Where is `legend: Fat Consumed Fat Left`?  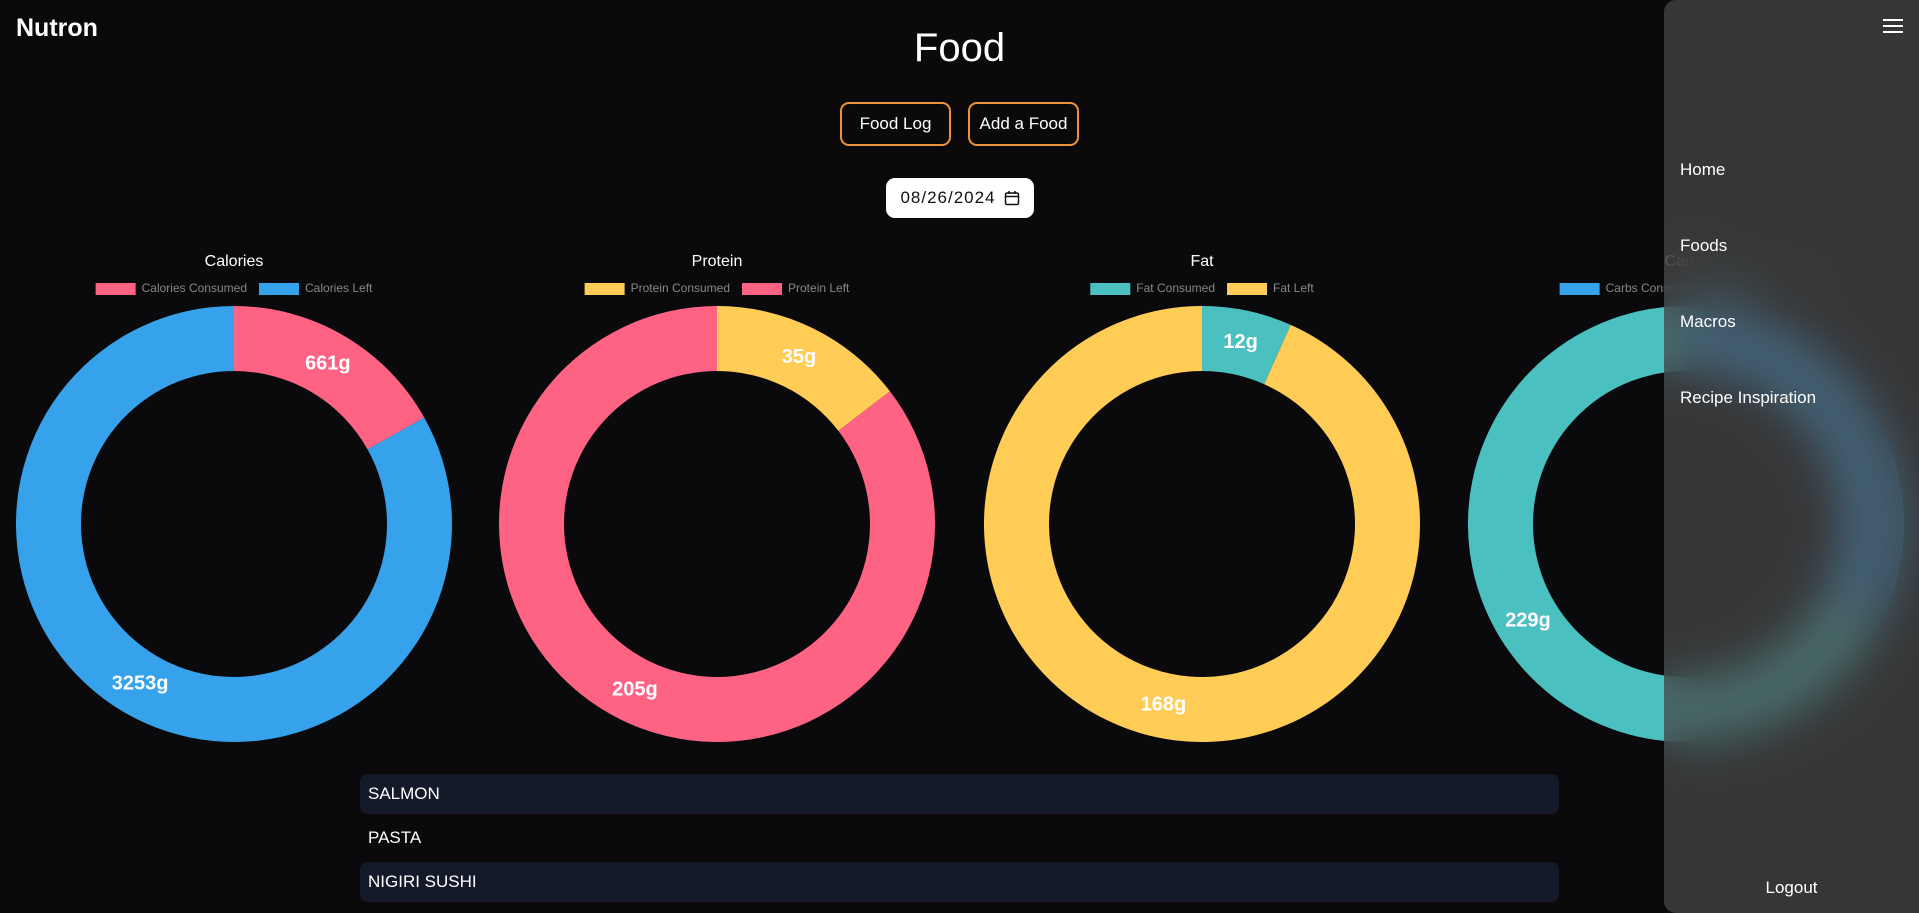 legend: Fat Consumed Fat Left is located at coordinates (1202, 288).